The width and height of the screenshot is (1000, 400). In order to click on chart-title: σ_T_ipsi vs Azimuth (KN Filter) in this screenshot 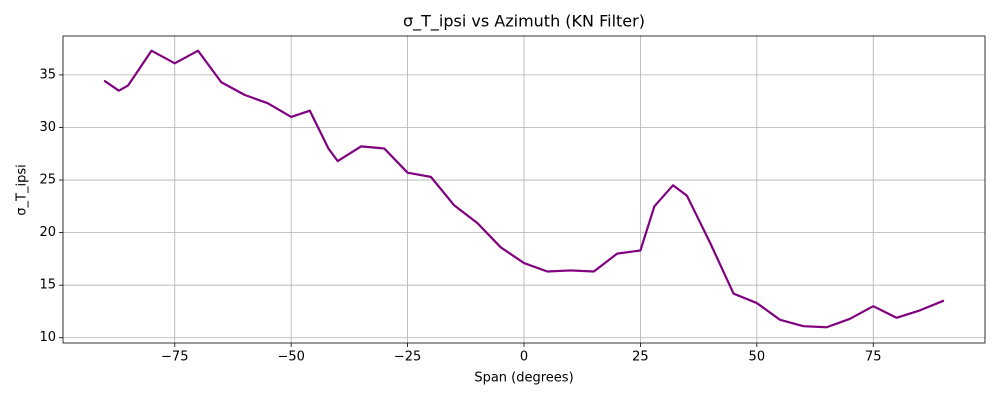, I will do `click(524, 22)`.